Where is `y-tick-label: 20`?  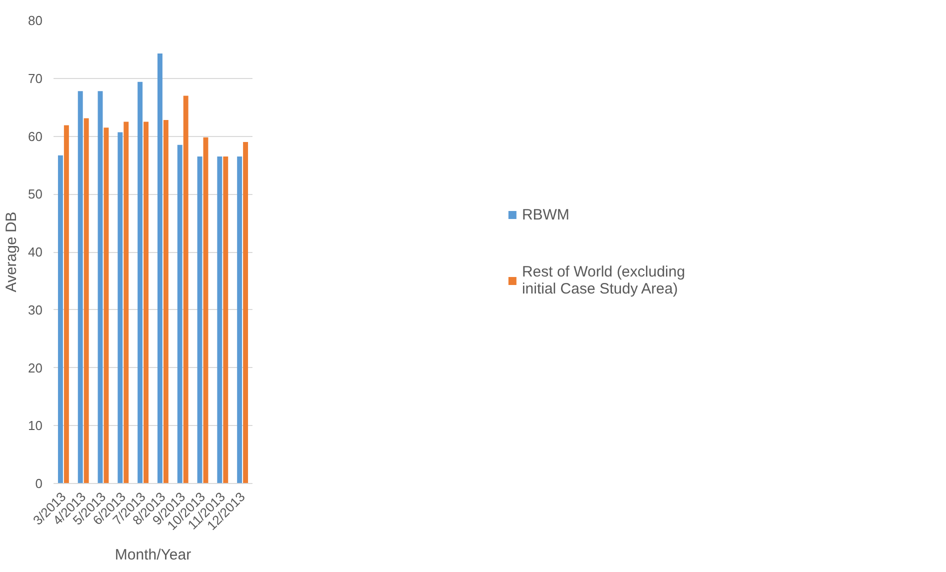 y-tick-label: 20 is located at coordinates (35, 368).